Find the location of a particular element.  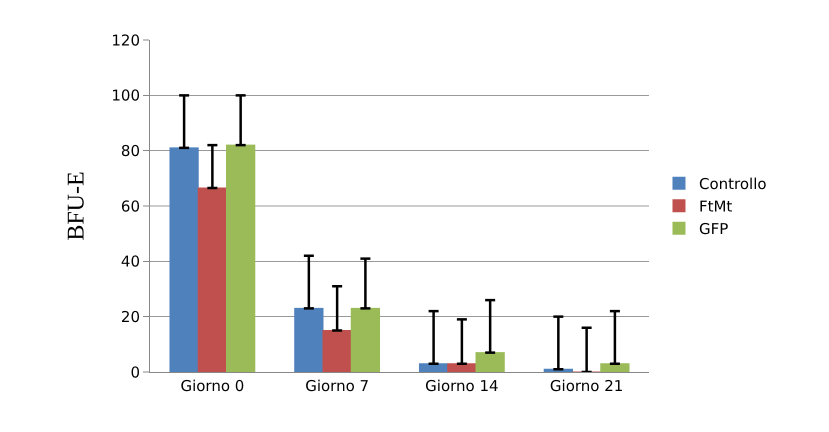

legend-label: FtMt is located at coordinates (715, 207).